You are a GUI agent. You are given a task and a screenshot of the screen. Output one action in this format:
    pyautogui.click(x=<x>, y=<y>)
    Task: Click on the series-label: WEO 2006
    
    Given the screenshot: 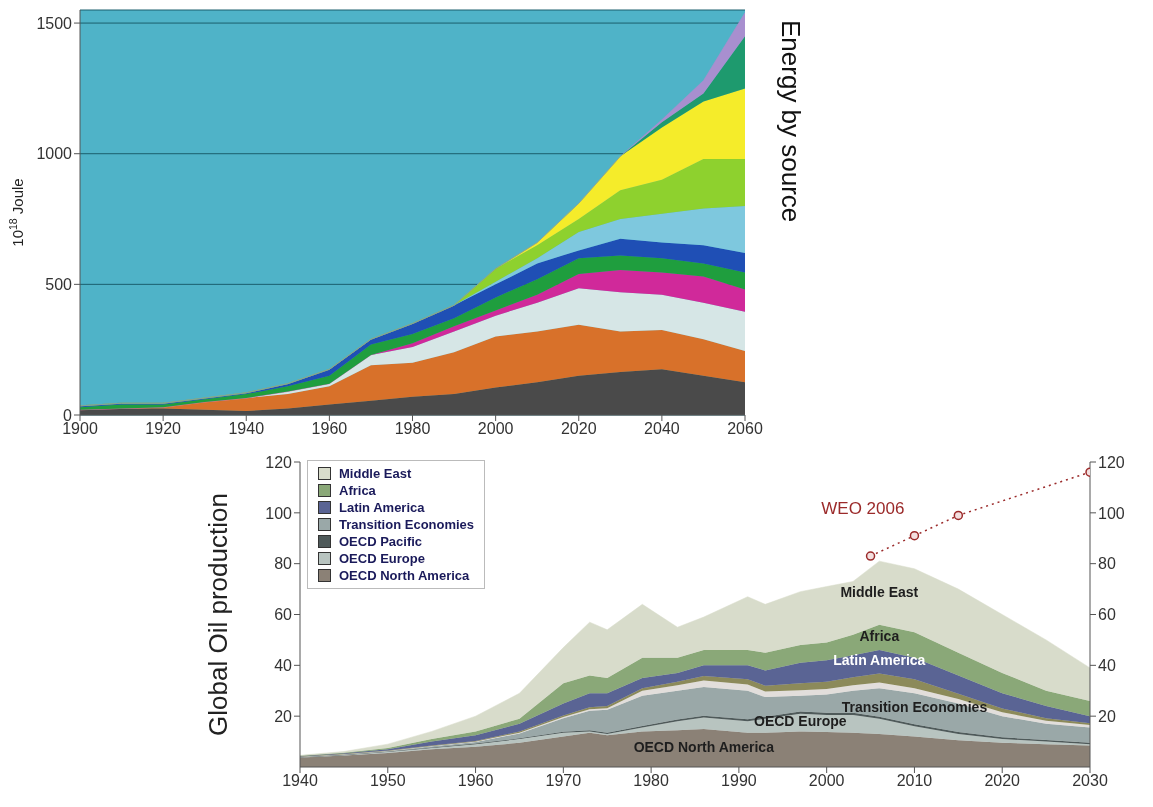 What is the action you would take?
    pyautogui.click(x=863, y=508)
    